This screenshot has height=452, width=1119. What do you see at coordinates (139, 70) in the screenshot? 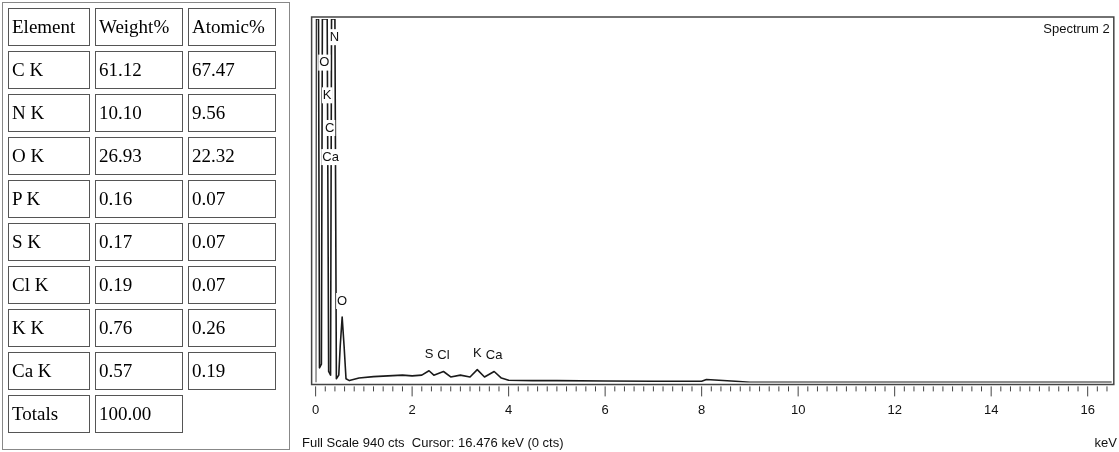
I see `data-label: 61.12` at bounding box center [139, 70].